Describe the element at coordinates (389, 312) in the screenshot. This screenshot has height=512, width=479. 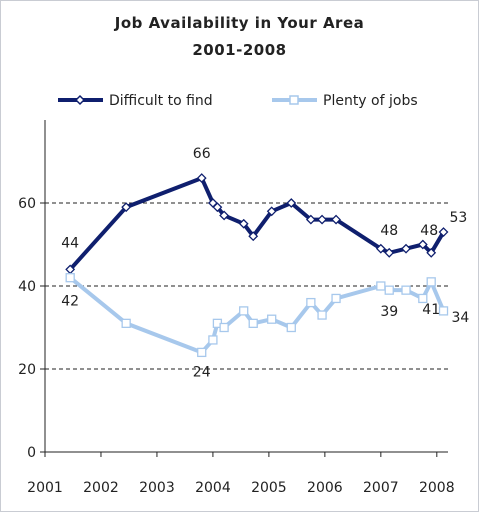
I see `data-label: 39` at that location.